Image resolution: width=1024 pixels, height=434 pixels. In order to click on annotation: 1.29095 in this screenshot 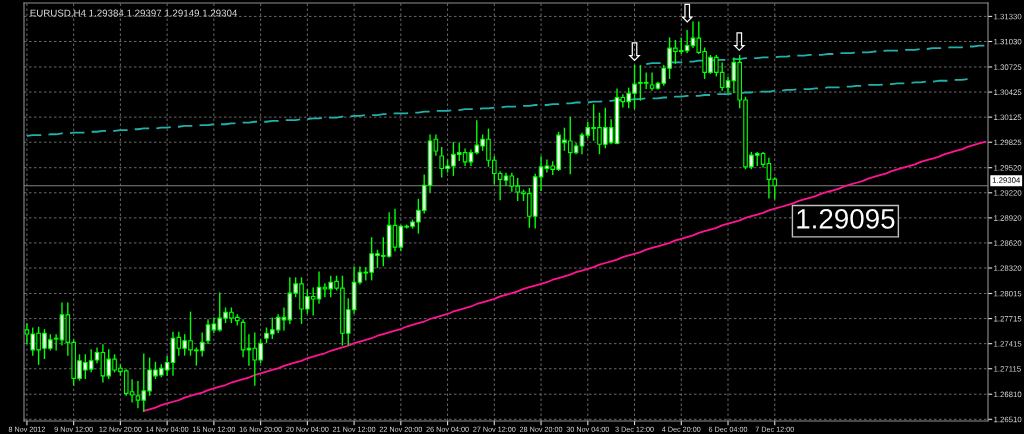, I will do `click(846, 218)`.